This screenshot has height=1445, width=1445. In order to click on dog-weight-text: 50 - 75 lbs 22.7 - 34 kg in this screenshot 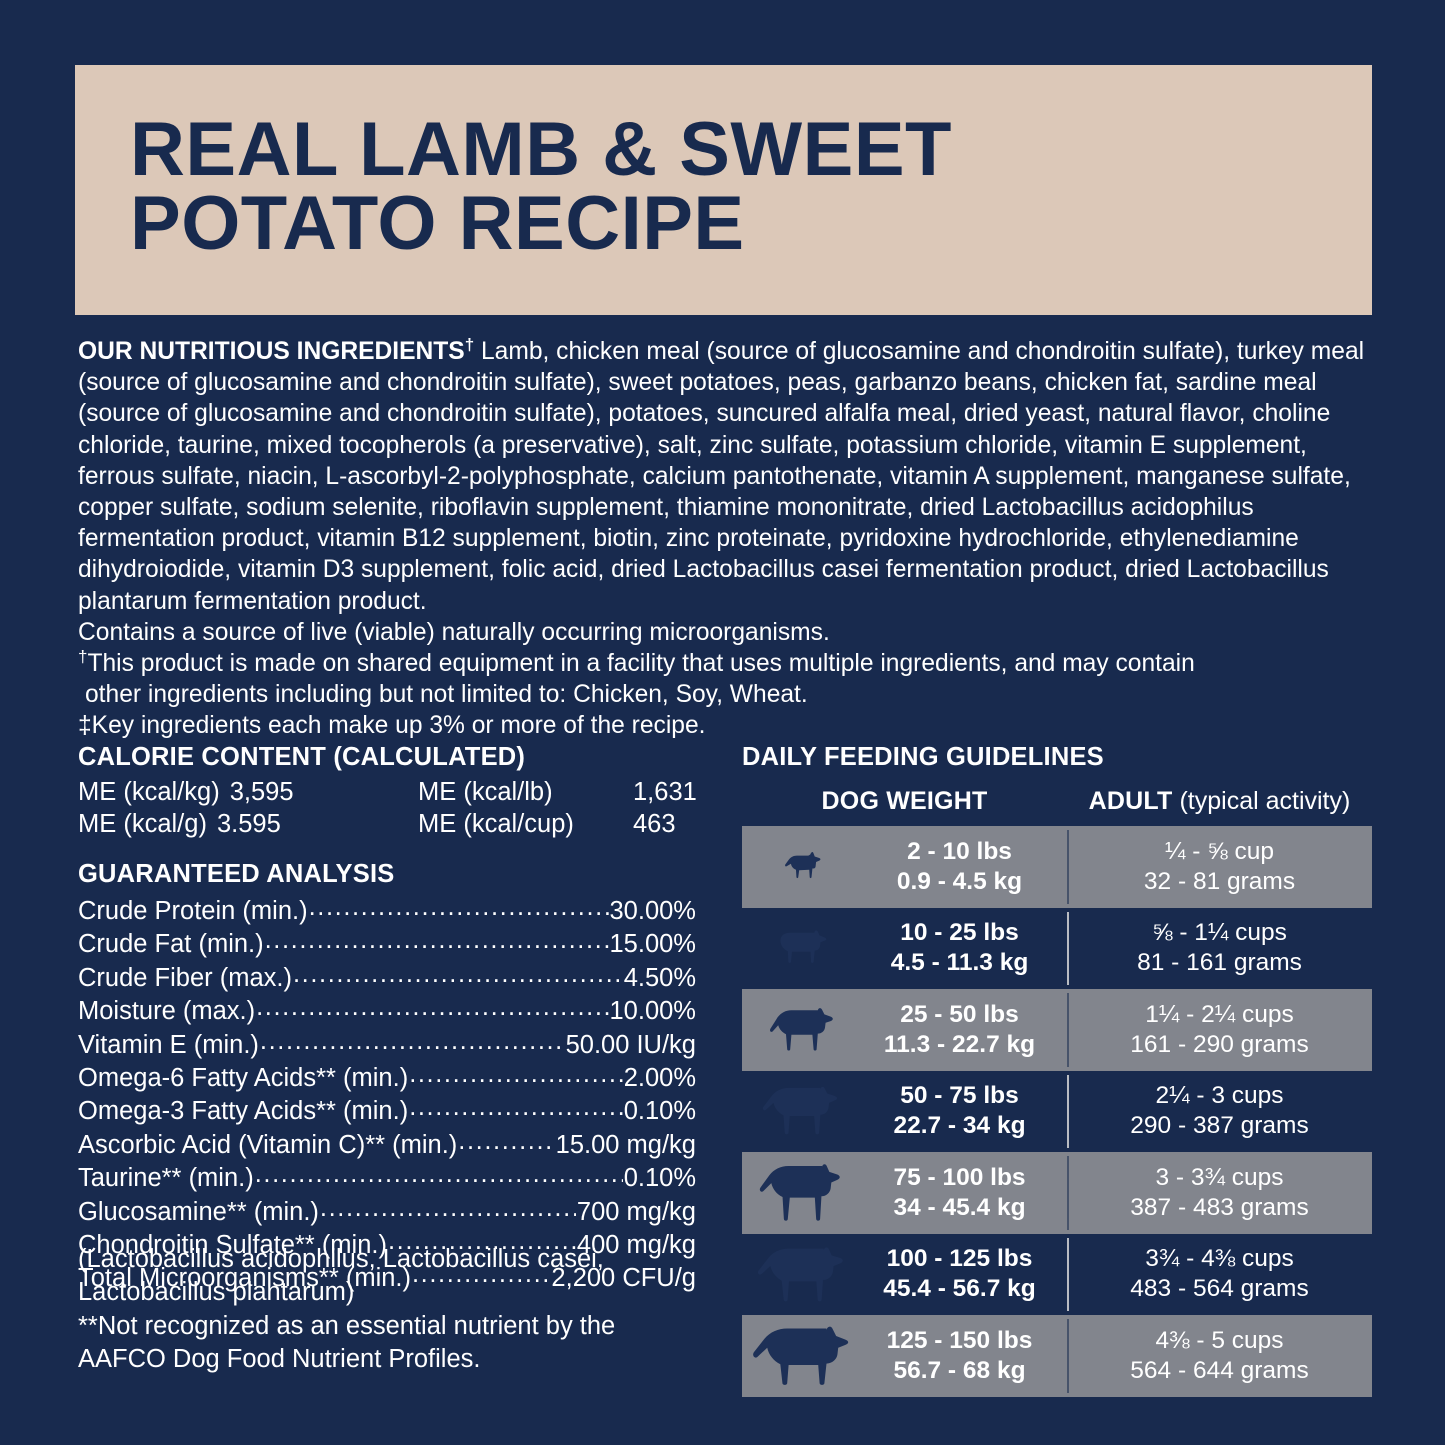, I will do `click(963, 1111)`.